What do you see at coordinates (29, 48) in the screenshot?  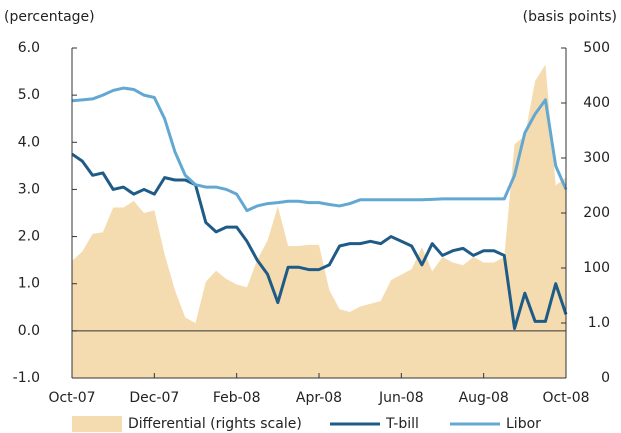 I see `y-tick-label: 6.0` at bounding box center [29, 48].